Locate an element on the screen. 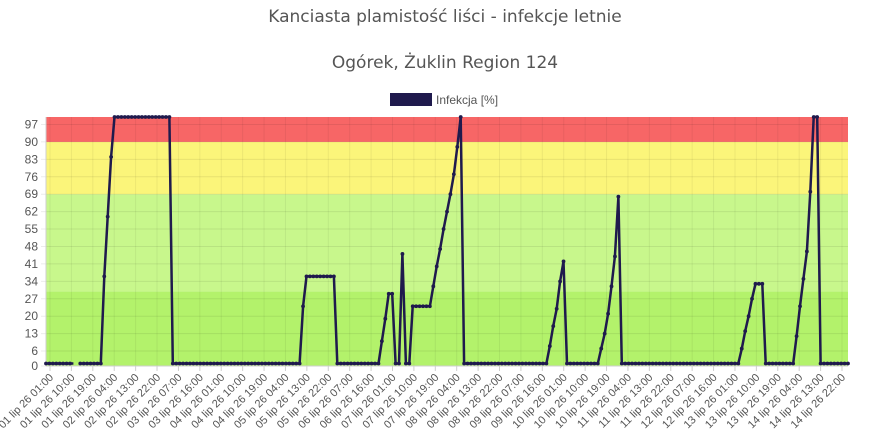  y-tick-label: 48 is located at coordinates (32, 246).